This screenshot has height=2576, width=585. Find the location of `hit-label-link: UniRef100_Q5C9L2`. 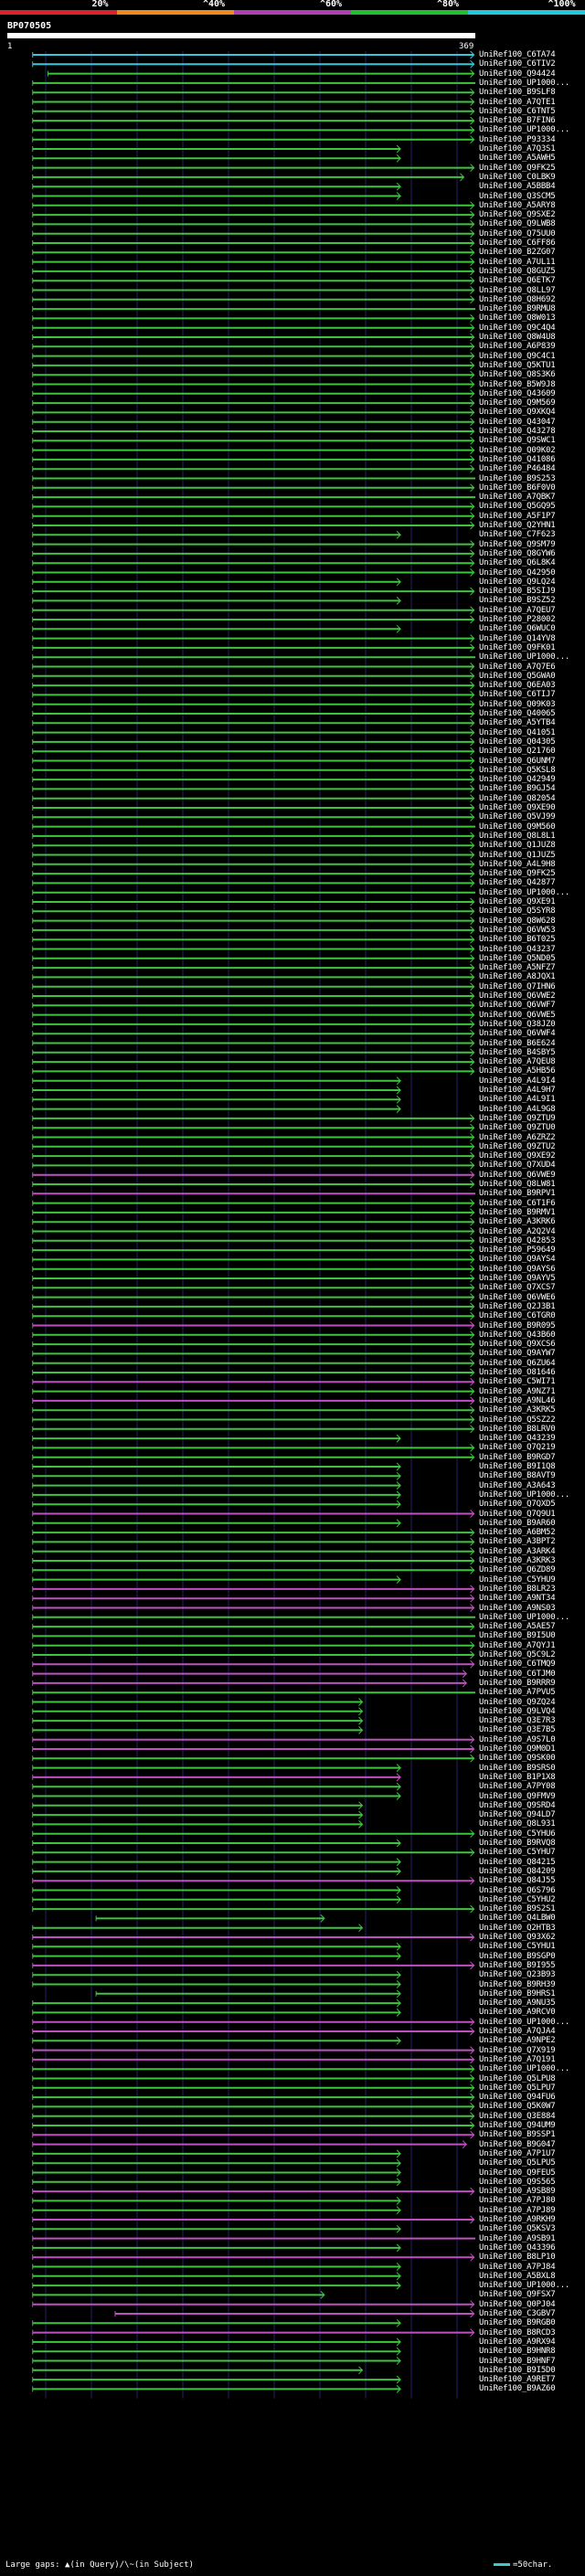

hit-label-link: UniRef100_Q5C9L2 is located at coordinates (517, 1654).